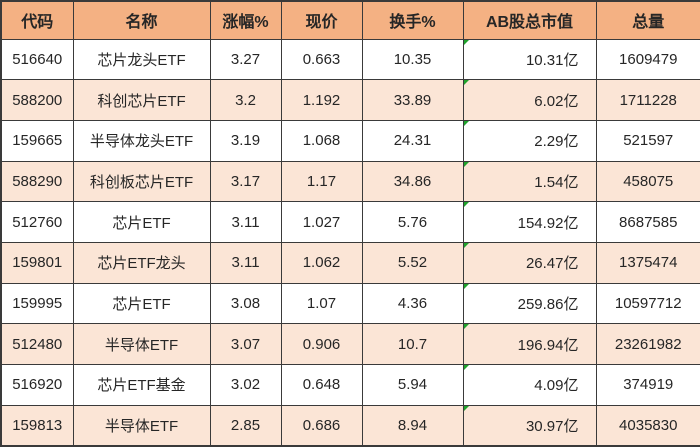 Image resolution: width=700 pixels, height=447 pixels. What do you see at coordinates (412, 59) in the screenshot?
I see `cell-turnover_pct: 10.35` at bounding box center [412, 59].